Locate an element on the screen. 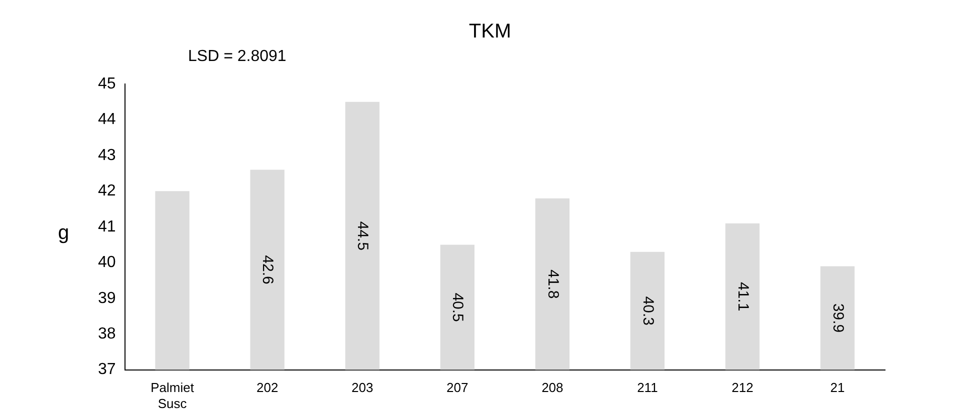  y-tick-label: 43 is located at coordinates (107, 155).